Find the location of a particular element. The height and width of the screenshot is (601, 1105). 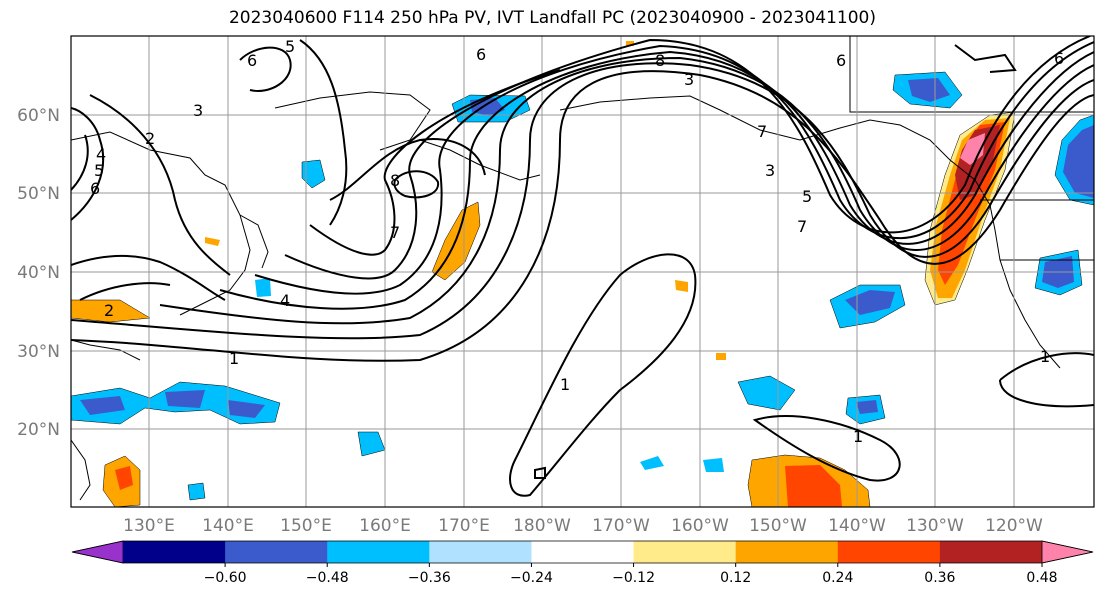

lon-label: 150°E is located at coordinates (306, 526).